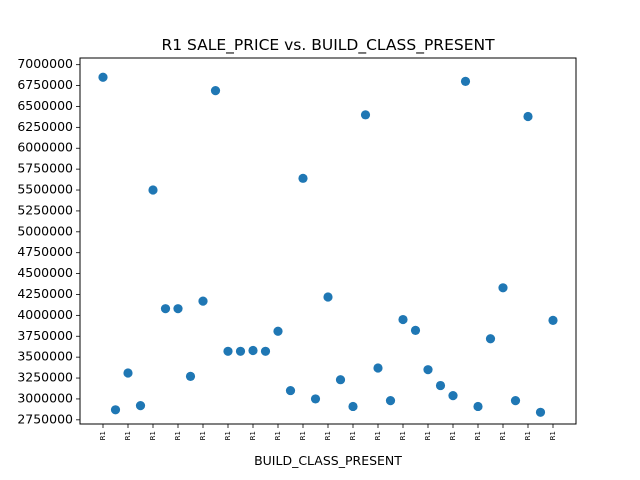 The height and width of the screenshot is (480, 640). Describe the element at coordinates (45, 293) in the screenshot. I see `y-tick-label: 4250000` at that location.